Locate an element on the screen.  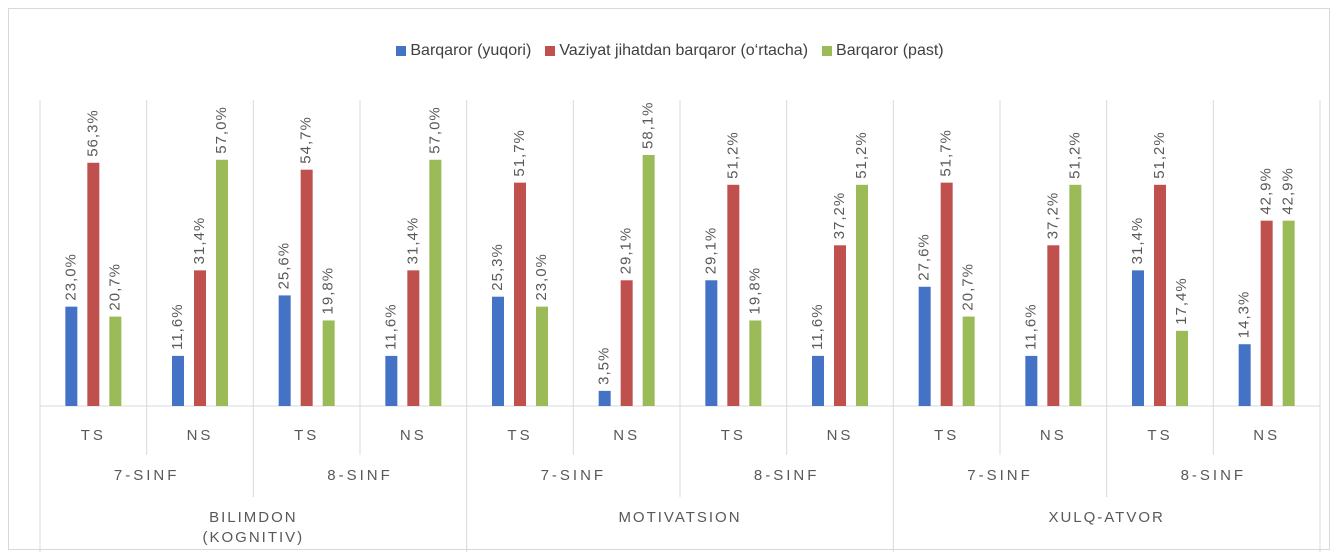
legend-item: Barqaror (yuqori) is located at coordinates (463, 51).